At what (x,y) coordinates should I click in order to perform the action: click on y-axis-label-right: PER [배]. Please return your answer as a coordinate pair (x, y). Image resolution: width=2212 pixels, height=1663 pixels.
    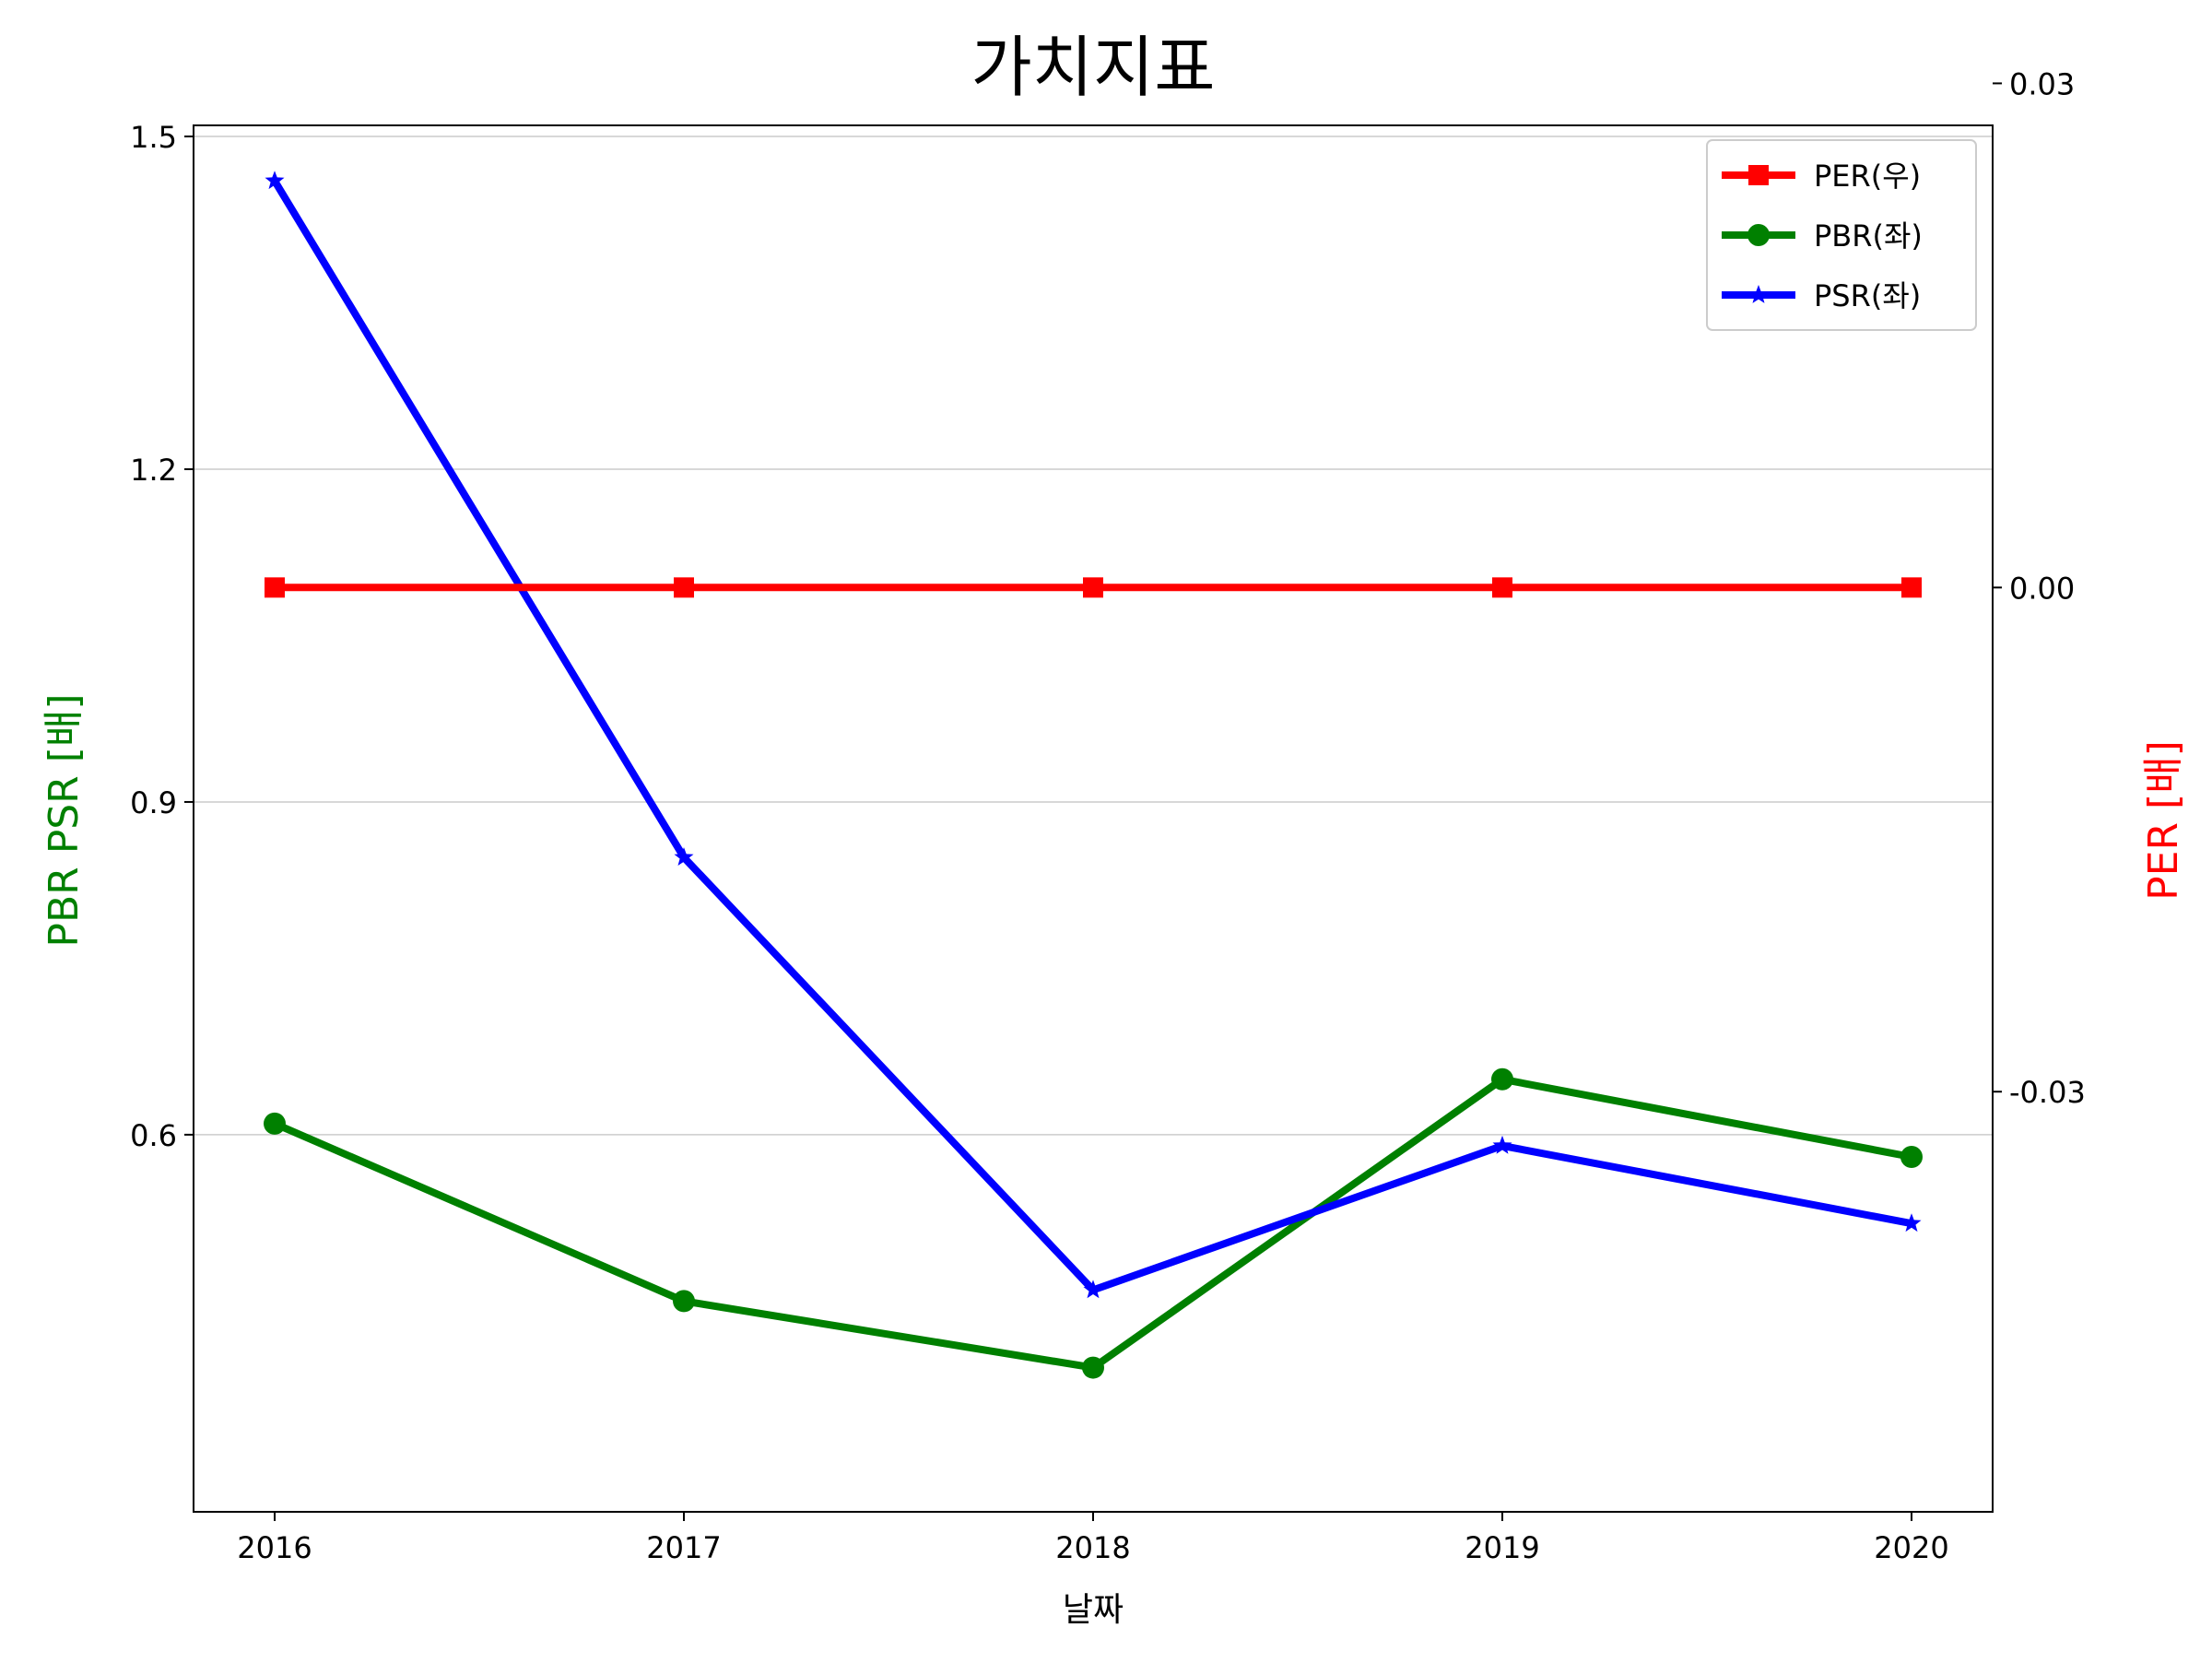
    Looking at the image, I should click on (2163, 820).